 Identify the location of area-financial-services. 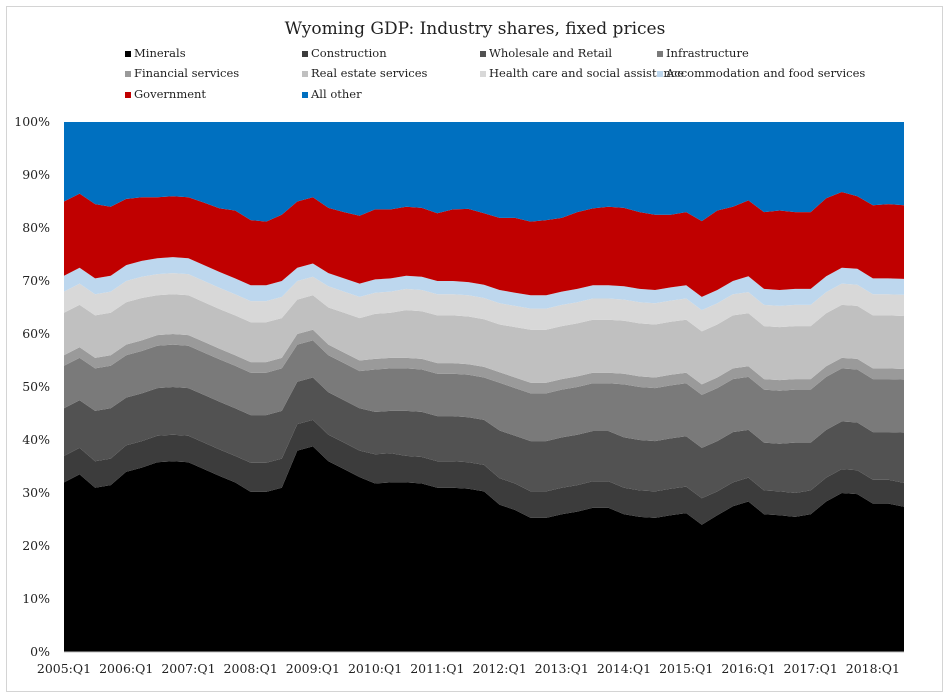
(484, 362).